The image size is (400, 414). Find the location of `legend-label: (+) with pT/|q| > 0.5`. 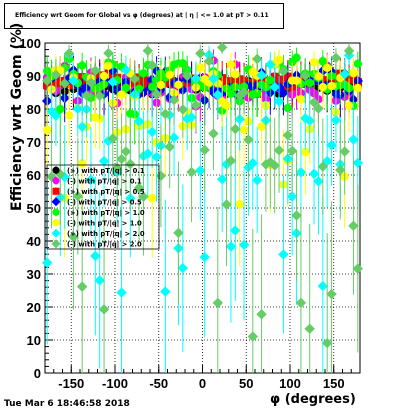

legend-label: (+) with pT/|q| > 0.5 is located at coordinates (106, 192).